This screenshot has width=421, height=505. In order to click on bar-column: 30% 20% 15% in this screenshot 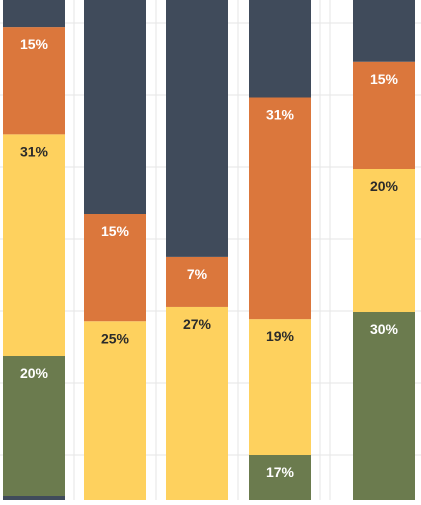, I will do `click(384, 250)`.